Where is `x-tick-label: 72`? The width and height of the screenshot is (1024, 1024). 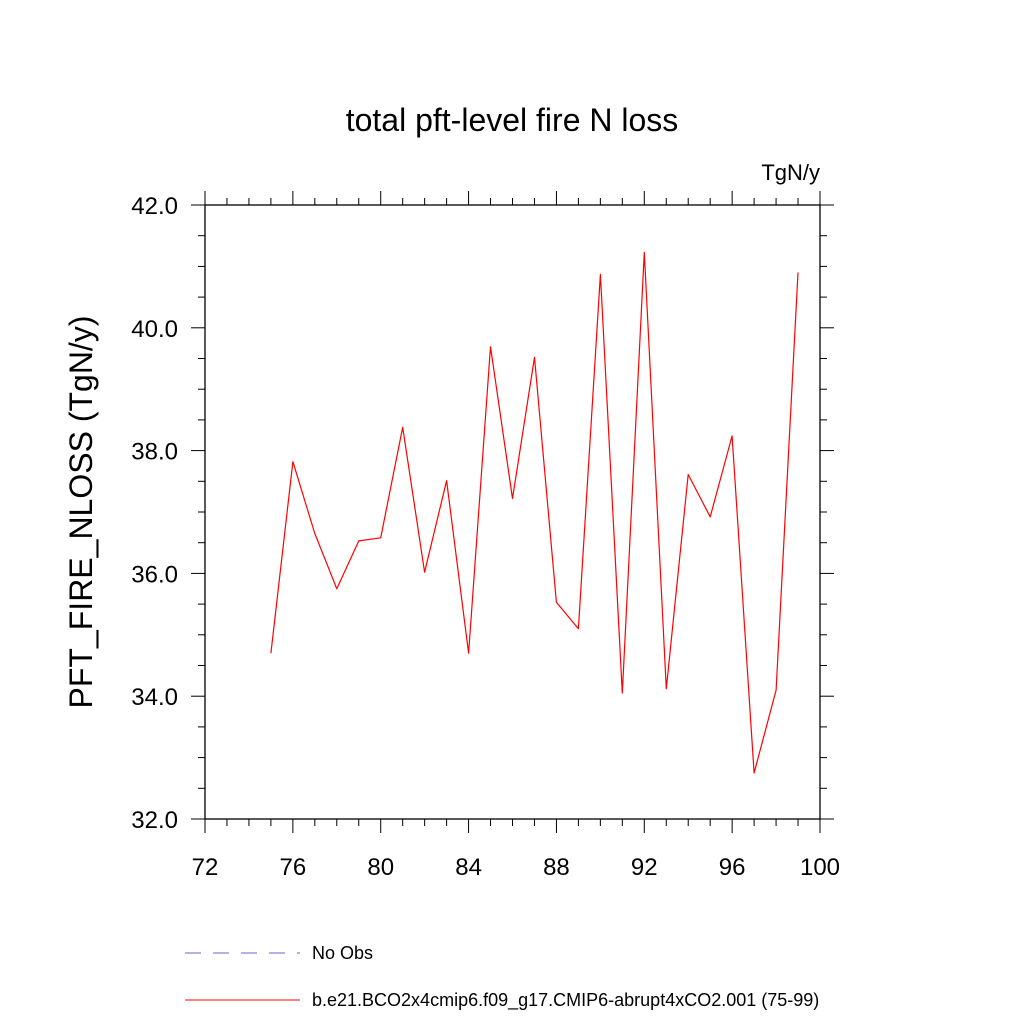 x-tick-label: 72 is located at coordinates (205, 867).